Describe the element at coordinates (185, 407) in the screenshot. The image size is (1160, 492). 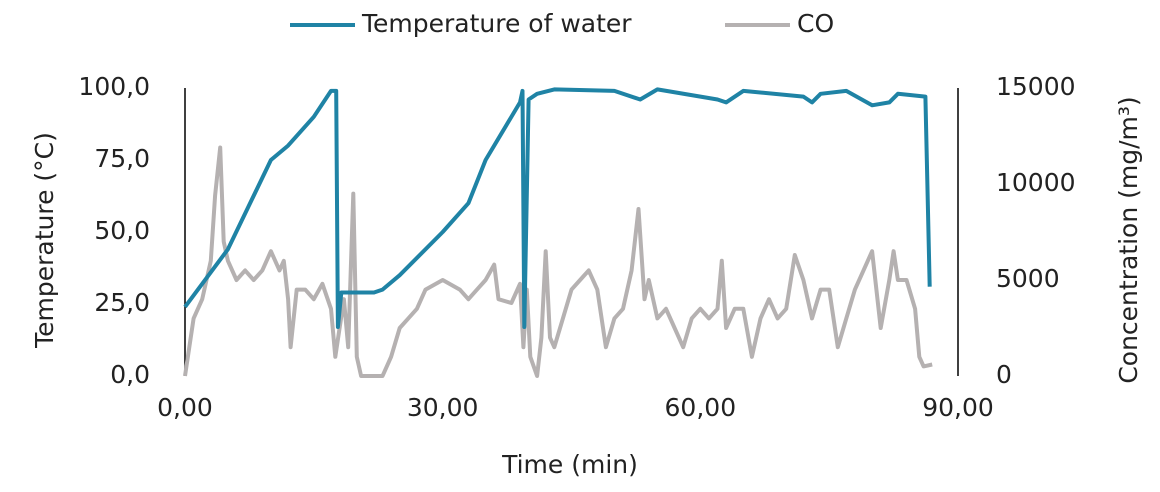
I see `x-tick-label: 0,00` at that location.